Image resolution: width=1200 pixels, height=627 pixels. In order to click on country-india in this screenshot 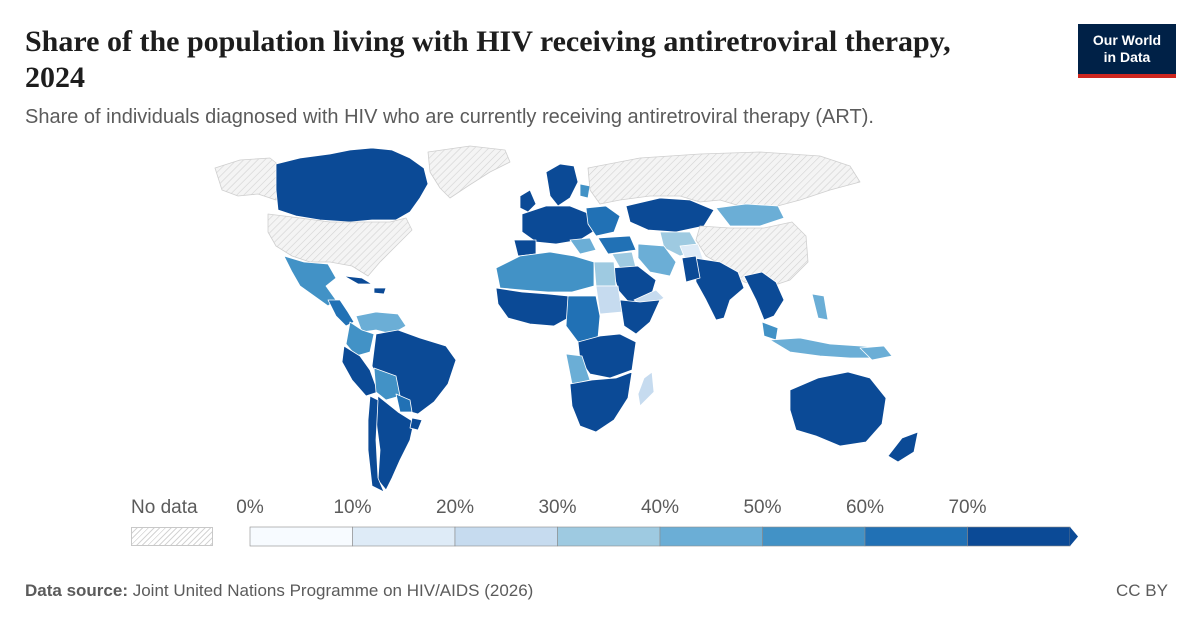, I will do `click(719, 289)`.